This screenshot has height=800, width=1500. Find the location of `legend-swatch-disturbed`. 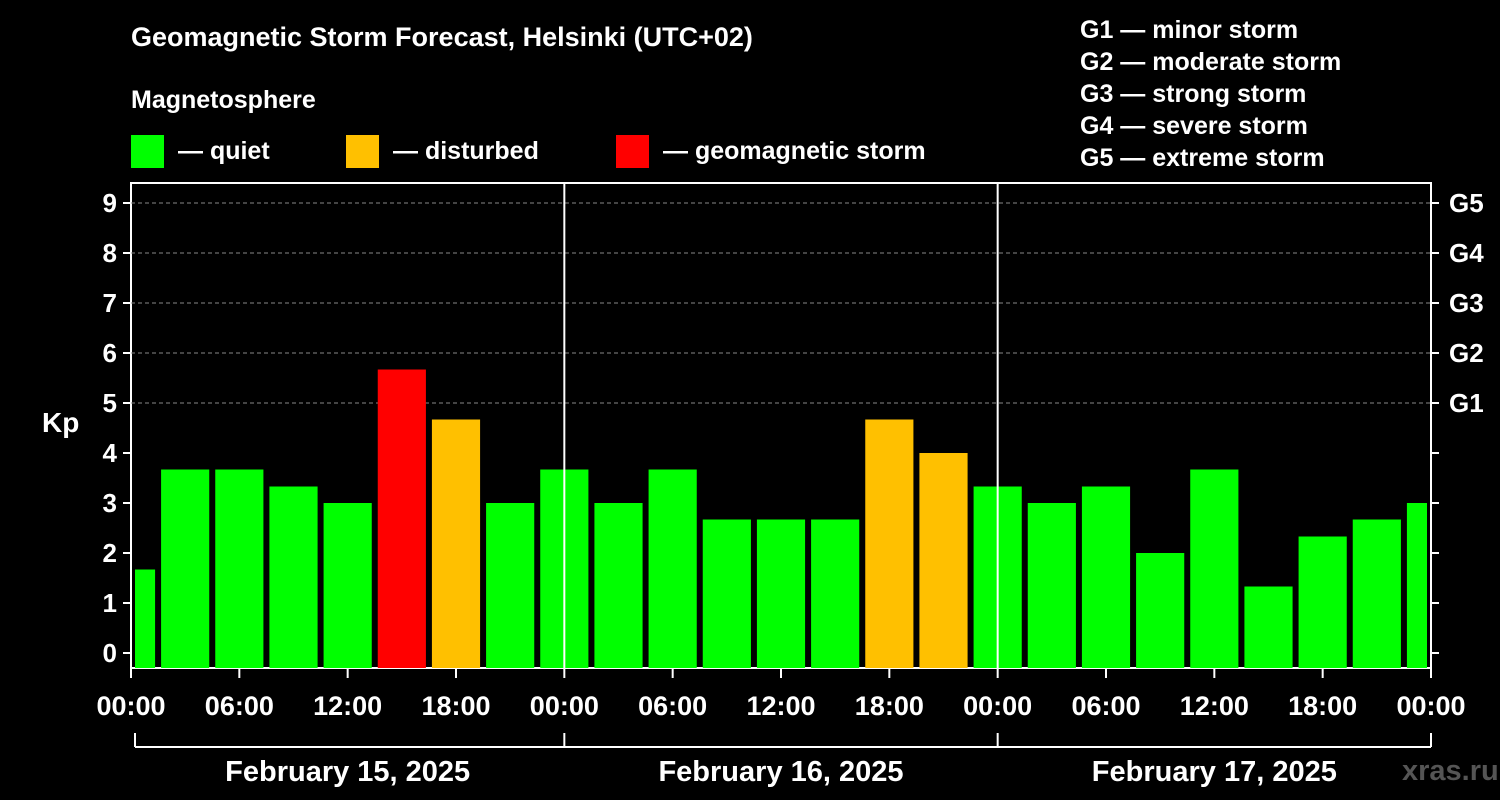

legend-swatch-disturbed is located at coordinates (362, 151).